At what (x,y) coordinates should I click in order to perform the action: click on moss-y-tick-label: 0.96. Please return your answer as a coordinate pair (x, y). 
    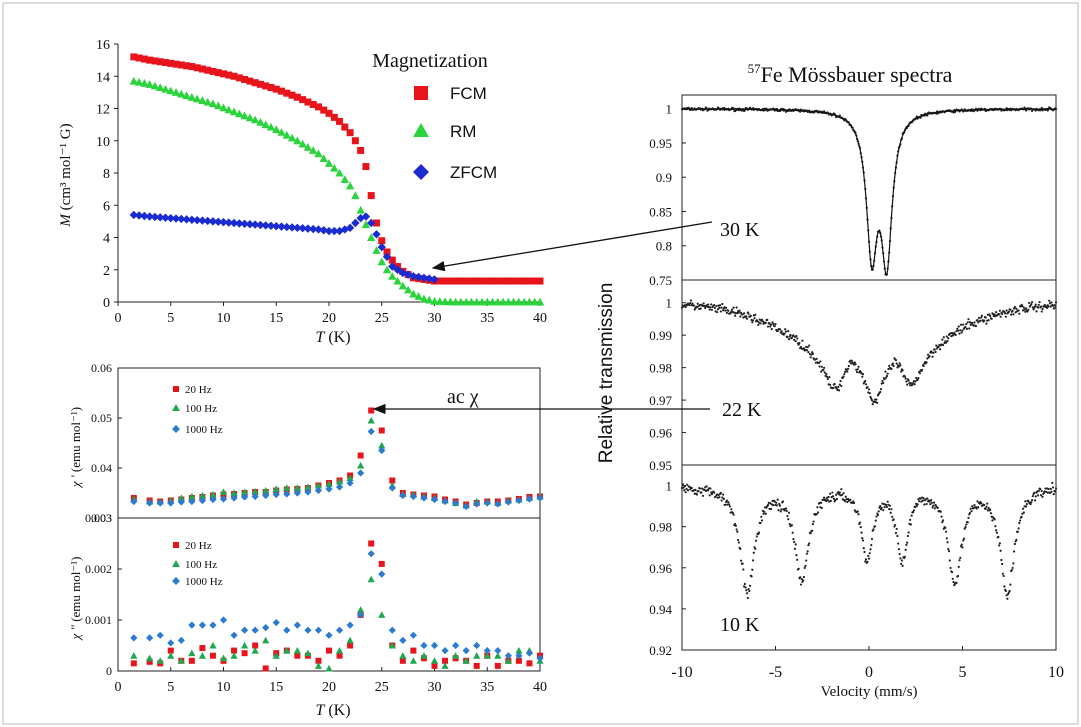
    Looking at the image, I should click on (660, 568).